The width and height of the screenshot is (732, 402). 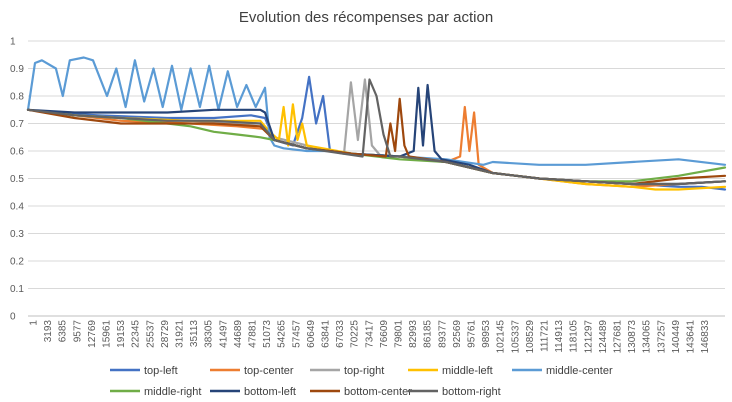 What do you see at coordinates (311, 334) in the screenshot?
I see `x-tick-label: 60649` at bounding box center [311, 334].